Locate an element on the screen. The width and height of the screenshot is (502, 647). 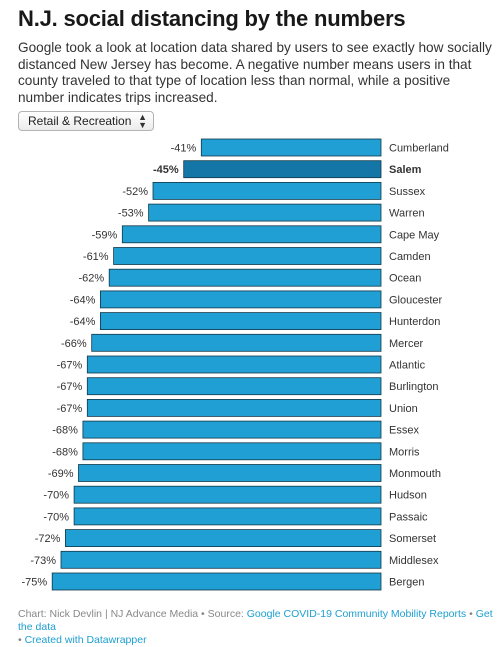
bar-middlesex is located at coordinates (221, 559).